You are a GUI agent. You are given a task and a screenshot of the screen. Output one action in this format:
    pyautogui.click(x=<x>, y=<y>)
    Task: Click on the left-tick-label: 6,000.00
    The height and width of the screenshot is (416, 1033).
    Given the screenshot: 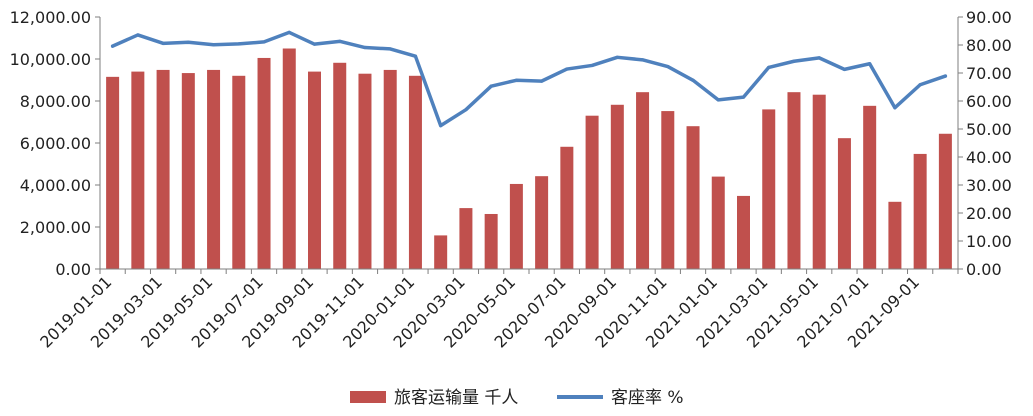 What is the action you would take?
    pyautogui.click(x=55, y=143)
    